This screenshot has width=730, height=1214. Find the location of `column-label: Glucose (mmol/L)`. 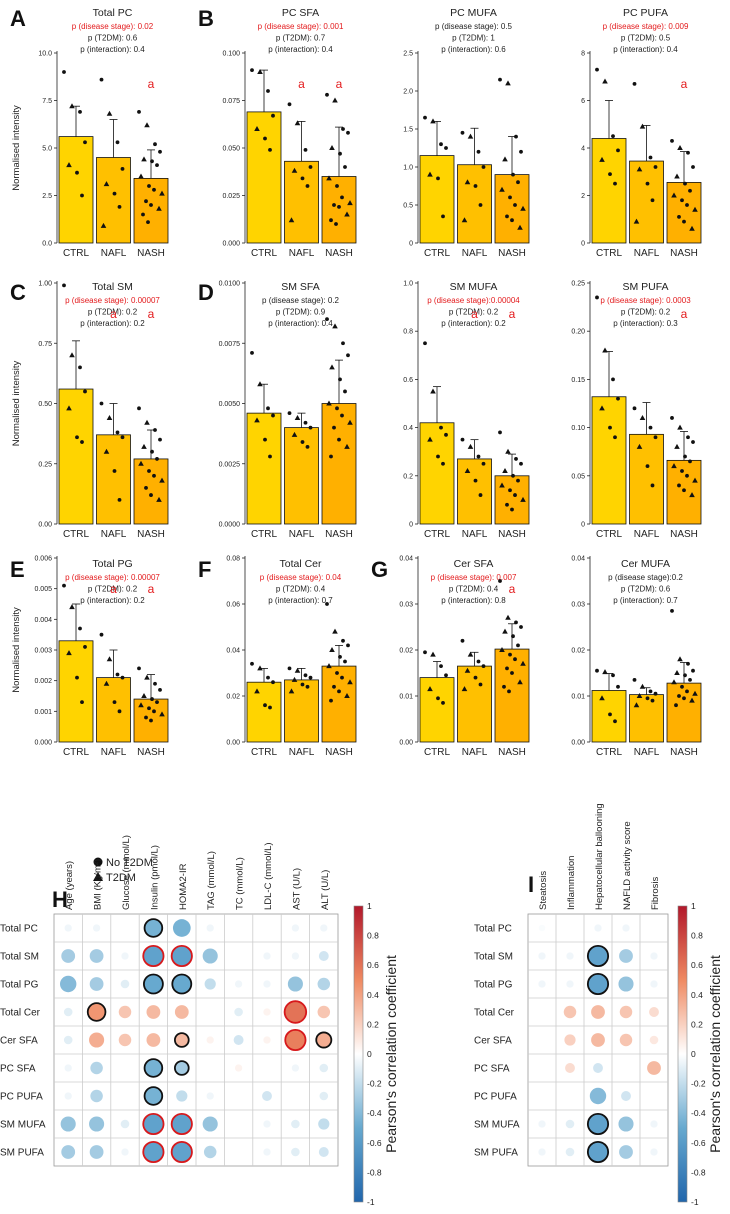

column-label: Glucose (mmol/L) is located at coordinates (126, 872).